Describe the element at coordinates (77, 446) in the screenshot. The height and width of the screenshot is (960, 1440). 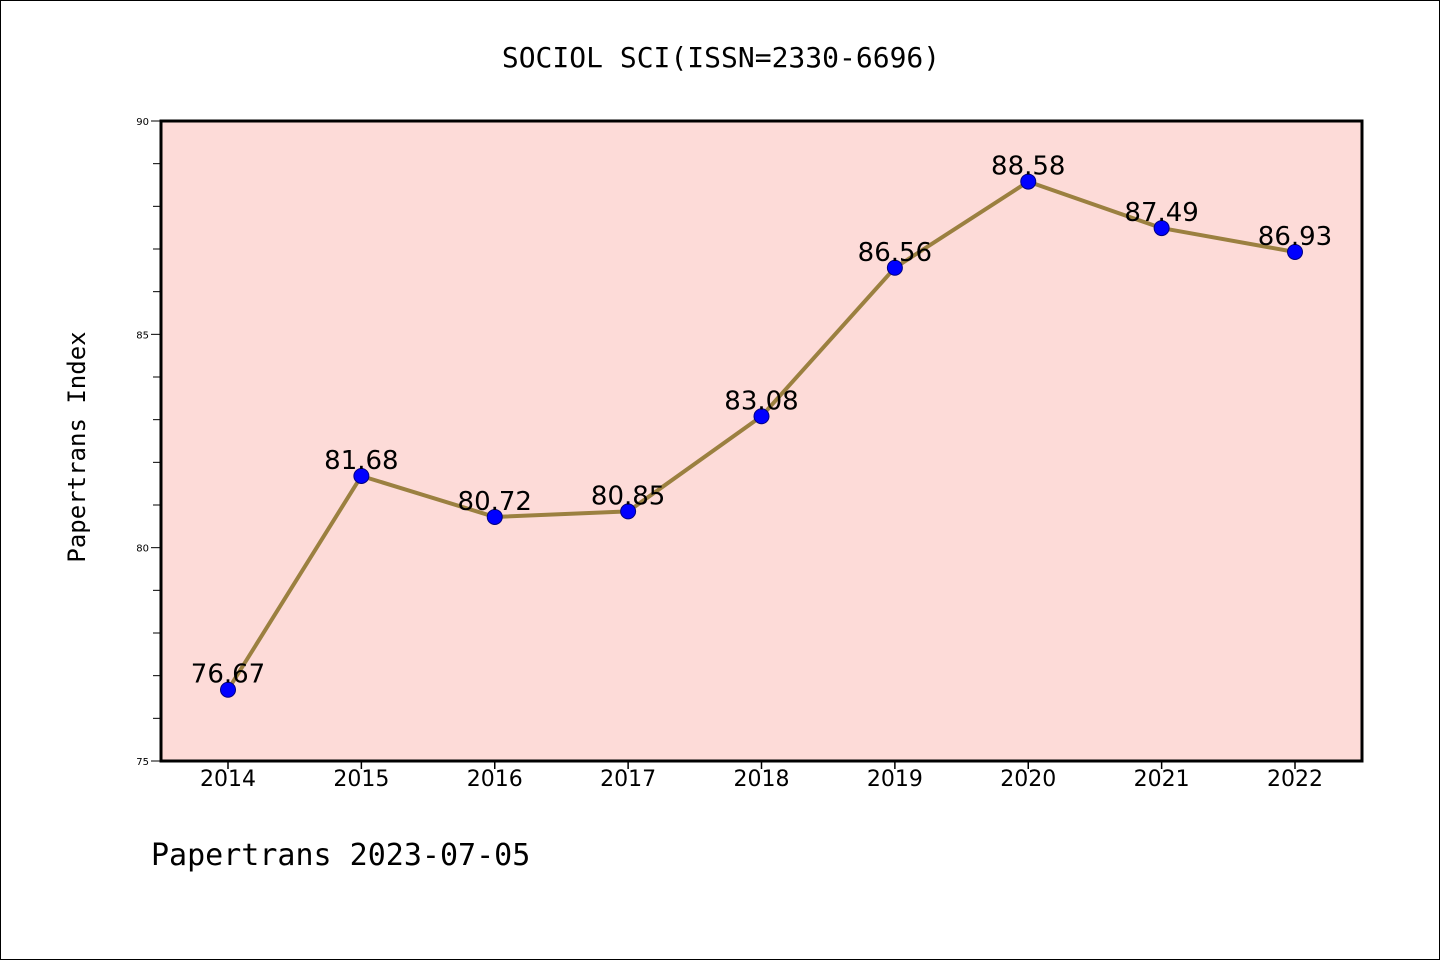
I see `y-axis-label: Papertrans Index` at that location.